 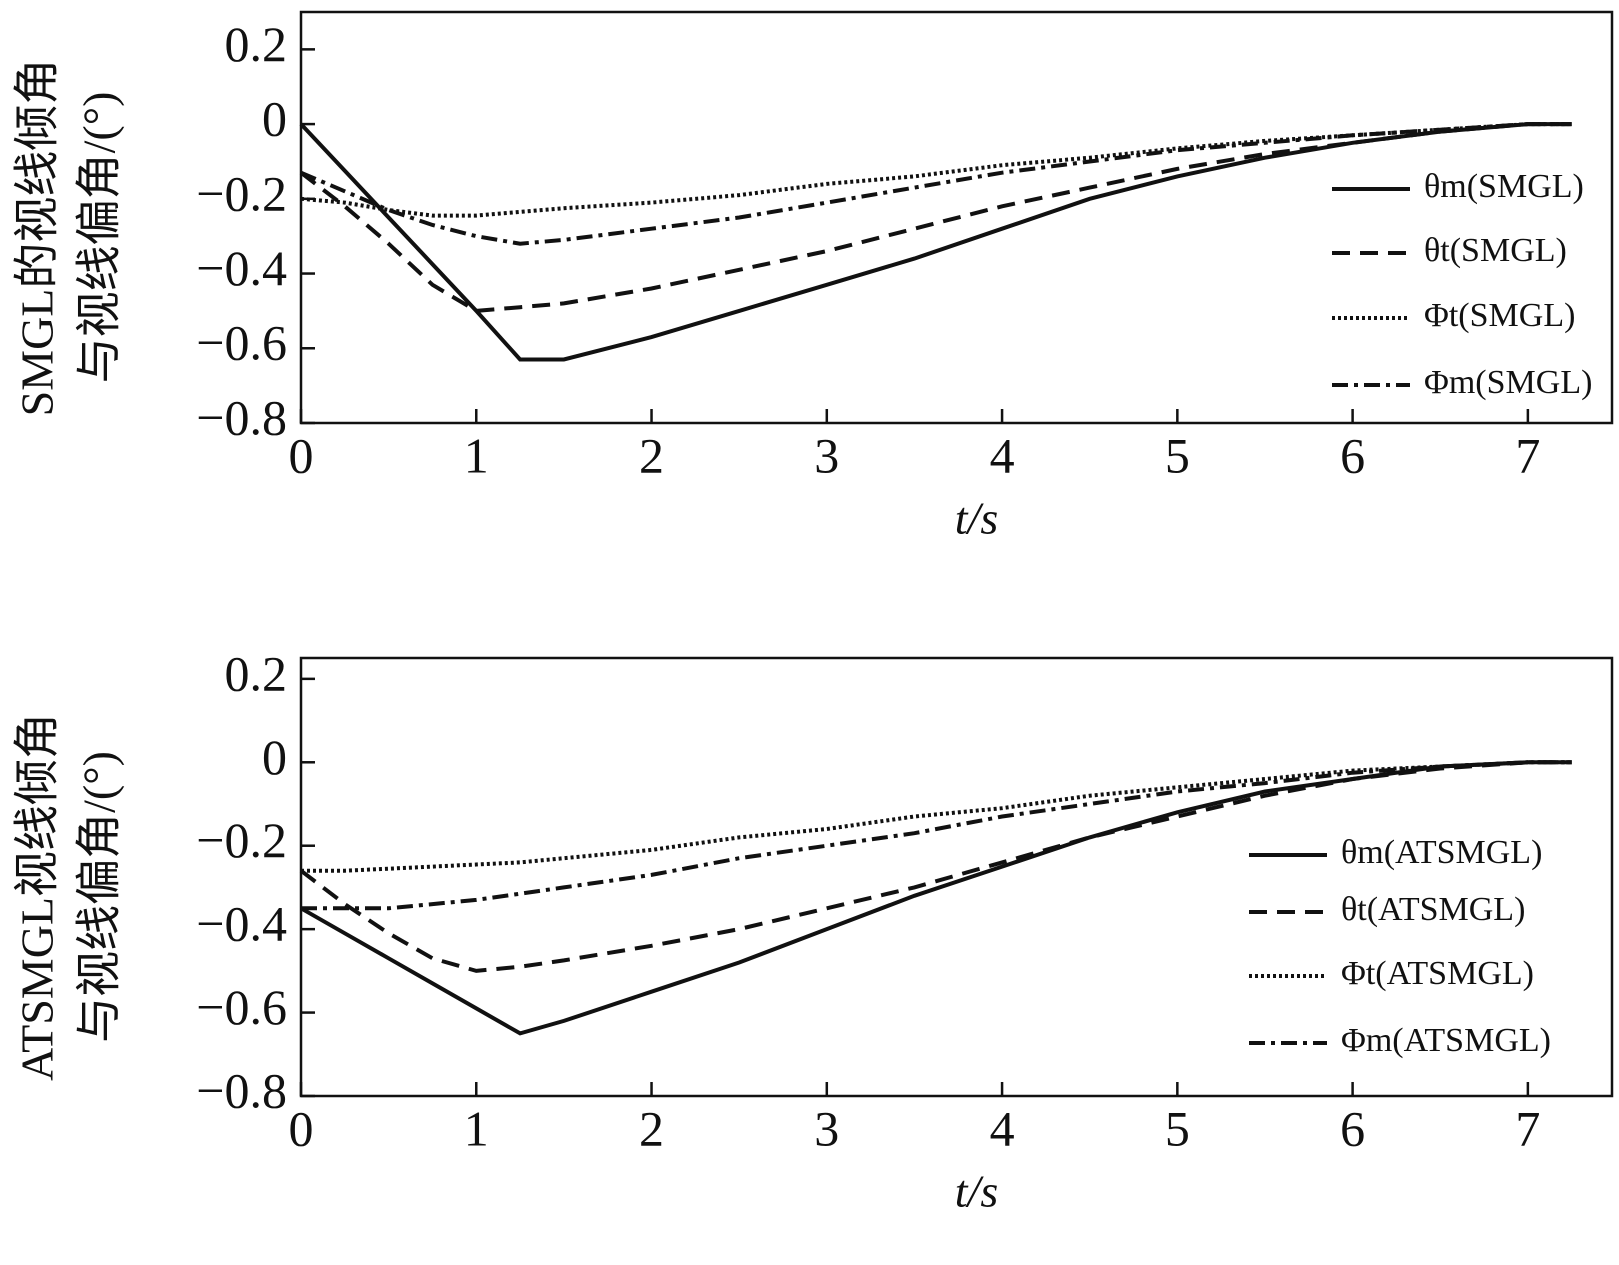 What do you see at coordinates (1499, 315) in the screenshot?
I see `legend-label: Φt(SMGL)` at bounding box center [1499, 315].